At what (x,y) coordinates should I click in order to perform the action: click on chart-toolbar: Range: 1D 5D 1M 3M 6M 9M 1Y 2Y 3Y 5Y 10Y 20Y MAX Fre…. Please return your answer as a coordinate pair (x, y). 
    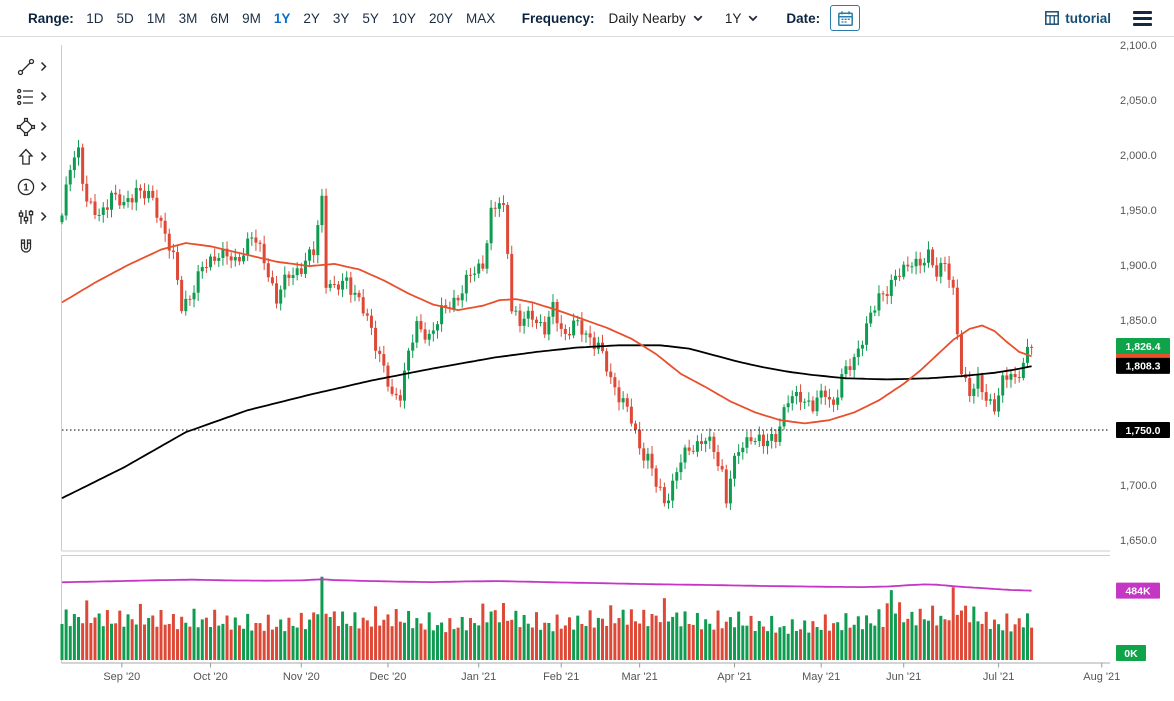
    Looking at the image, I should click on (587, 18).